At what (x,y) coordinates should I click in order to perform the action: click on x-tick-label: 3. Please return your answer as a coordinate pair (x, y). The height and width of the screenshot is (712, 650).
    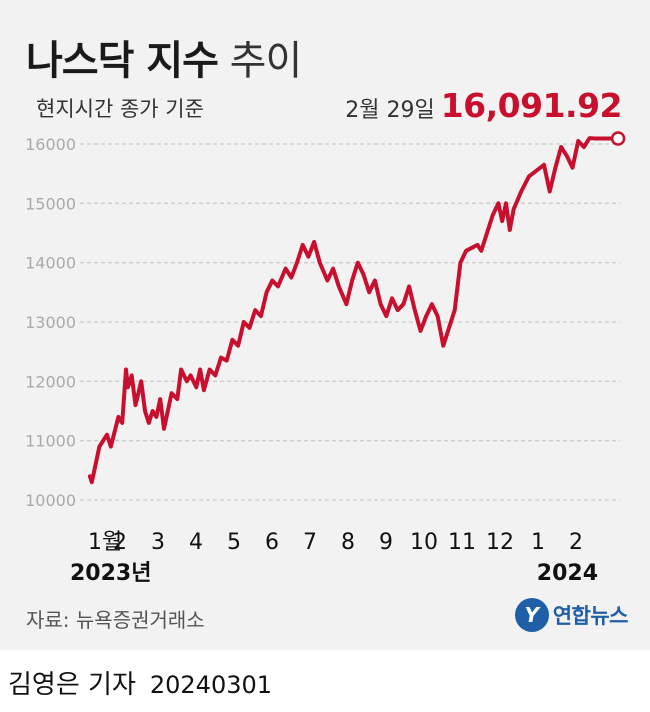
    Looking at the image, I should click on (158, 542).